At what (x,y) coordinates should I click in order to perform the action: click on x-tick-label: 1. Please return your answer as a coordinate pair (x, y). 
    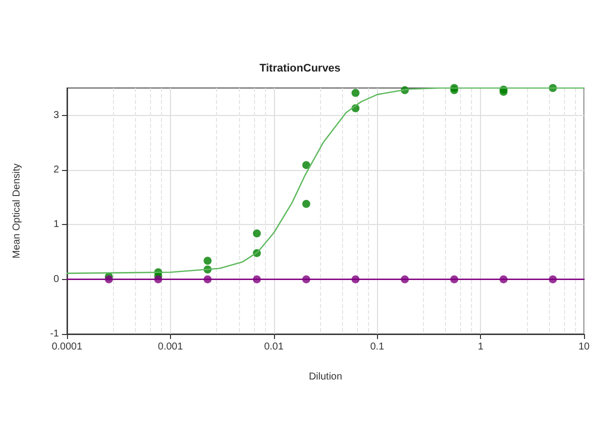
    Looking at the image, I should click on (481, 347).